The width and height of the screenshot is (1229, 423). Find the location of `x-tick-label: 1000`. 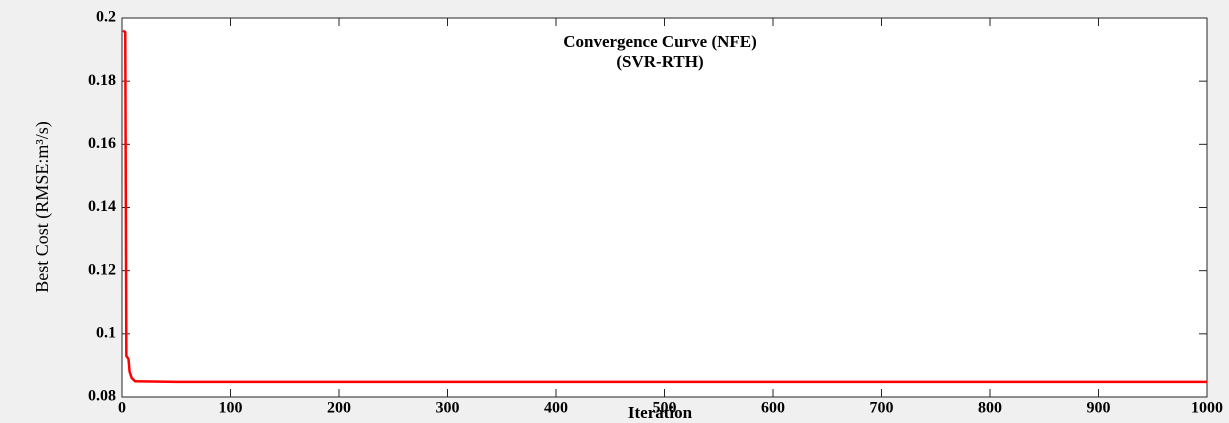

x-tick-label: 1000 is located at coordinates (1207, 408).